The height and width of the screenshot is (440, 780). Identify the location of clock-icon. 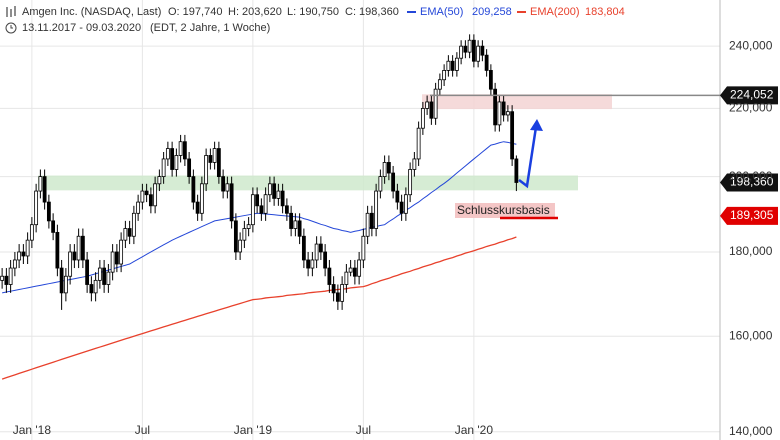
(11, 28).